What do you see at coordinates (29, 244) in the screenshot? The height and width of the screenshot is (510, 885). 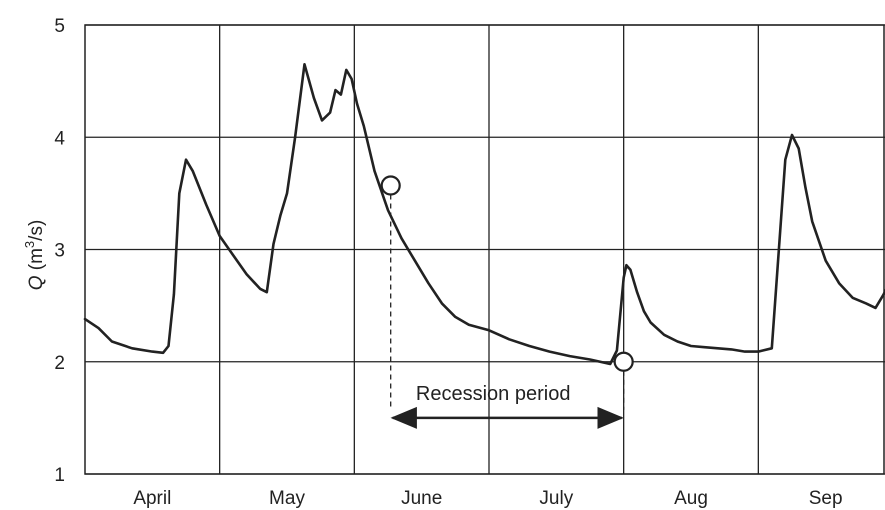 I see `y-axis-label-unit-sup: 3` at bounding box center [29, 244].